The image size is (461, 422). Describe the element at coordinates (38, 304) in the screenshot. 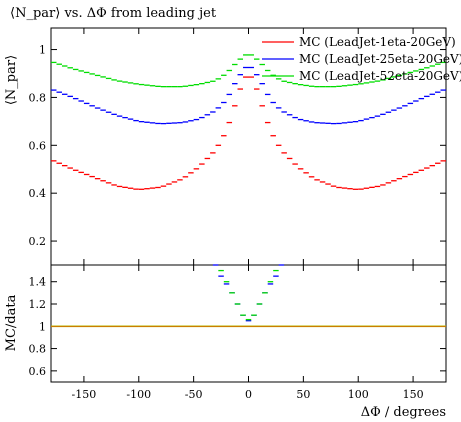

I see `ratio-y-tick-label: 1.2` at that location.